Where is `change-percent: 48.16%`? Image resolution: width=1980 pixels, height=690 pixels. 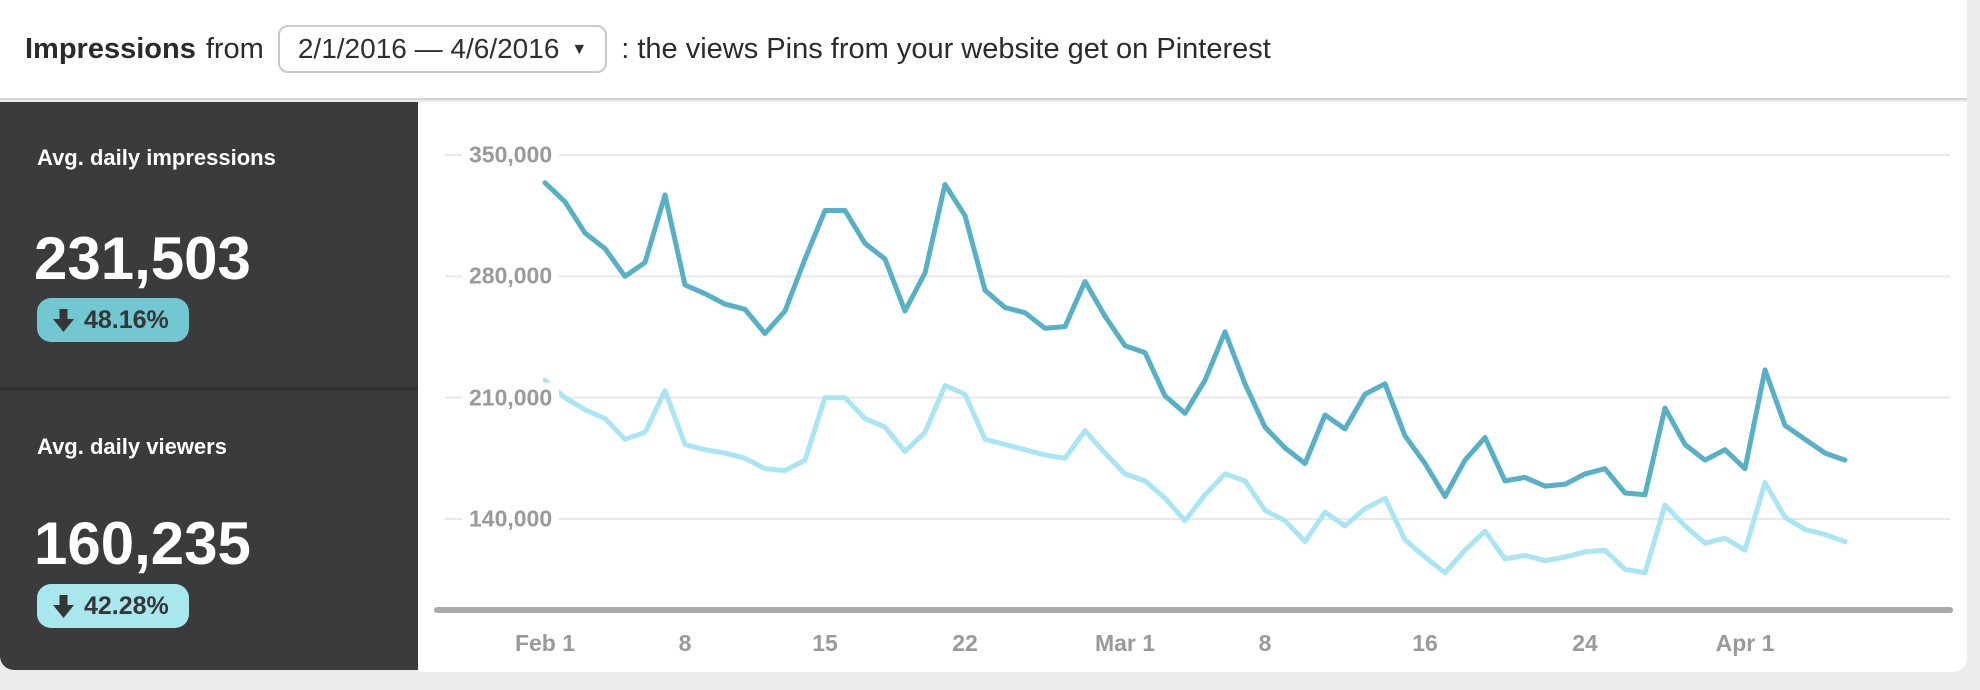
change-percent: 48.16% is located at coordinates (126, 319).